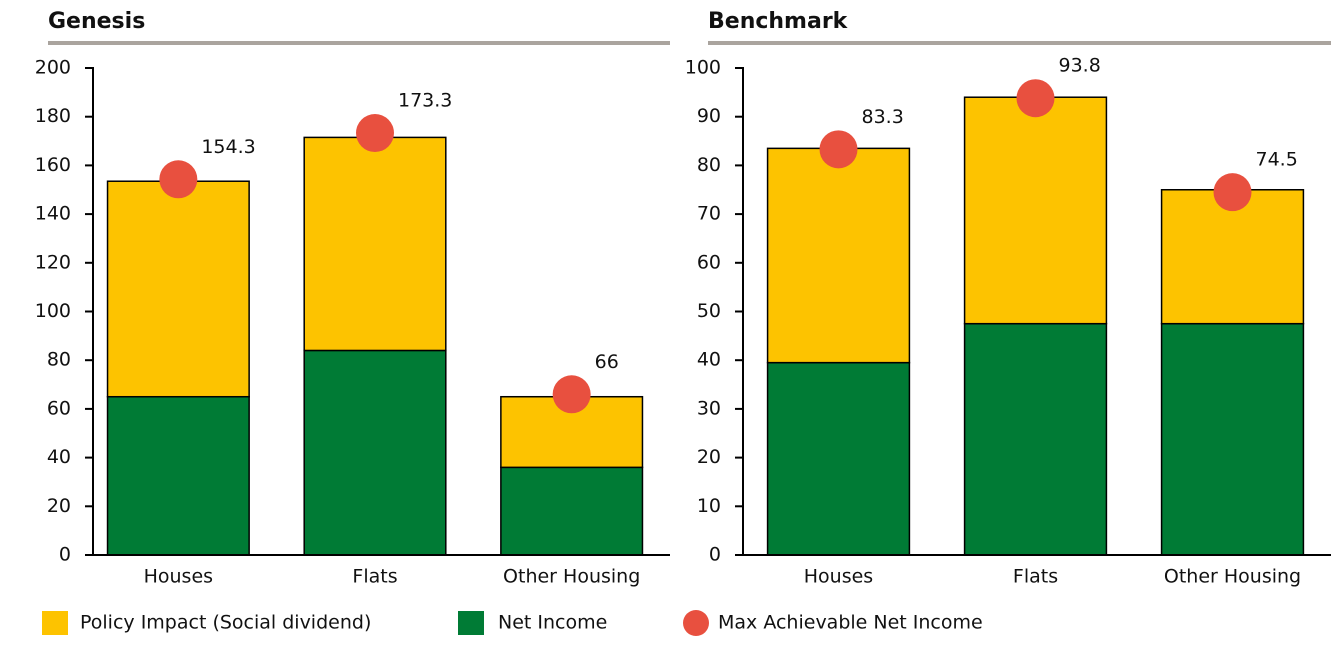 This screenshot has height=646, width=1331. What do you see at coordinates (709, 116) in the screenshot?
I see `y-tick-label: 90` at bounding box center [709, 116].